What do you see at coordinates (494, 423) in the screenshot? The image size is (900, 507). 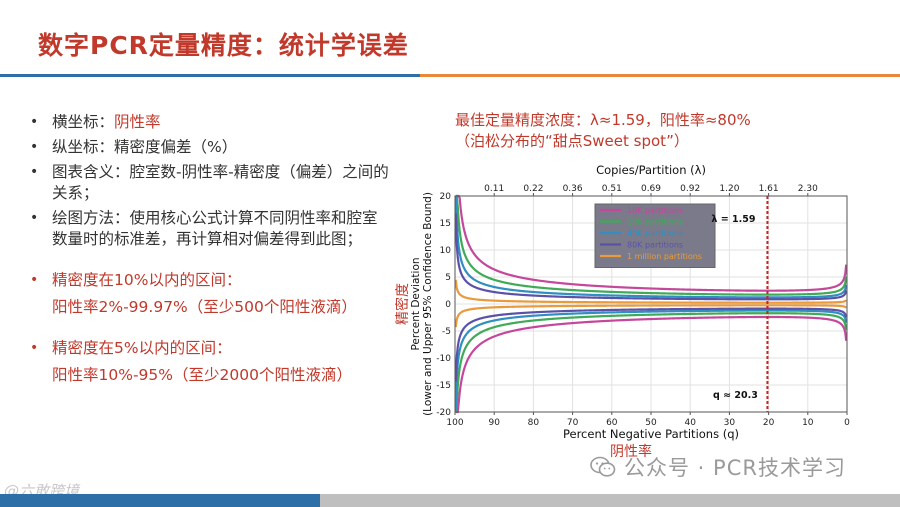 I see `x-tick-label: 90` at bounding box center [494, 423].